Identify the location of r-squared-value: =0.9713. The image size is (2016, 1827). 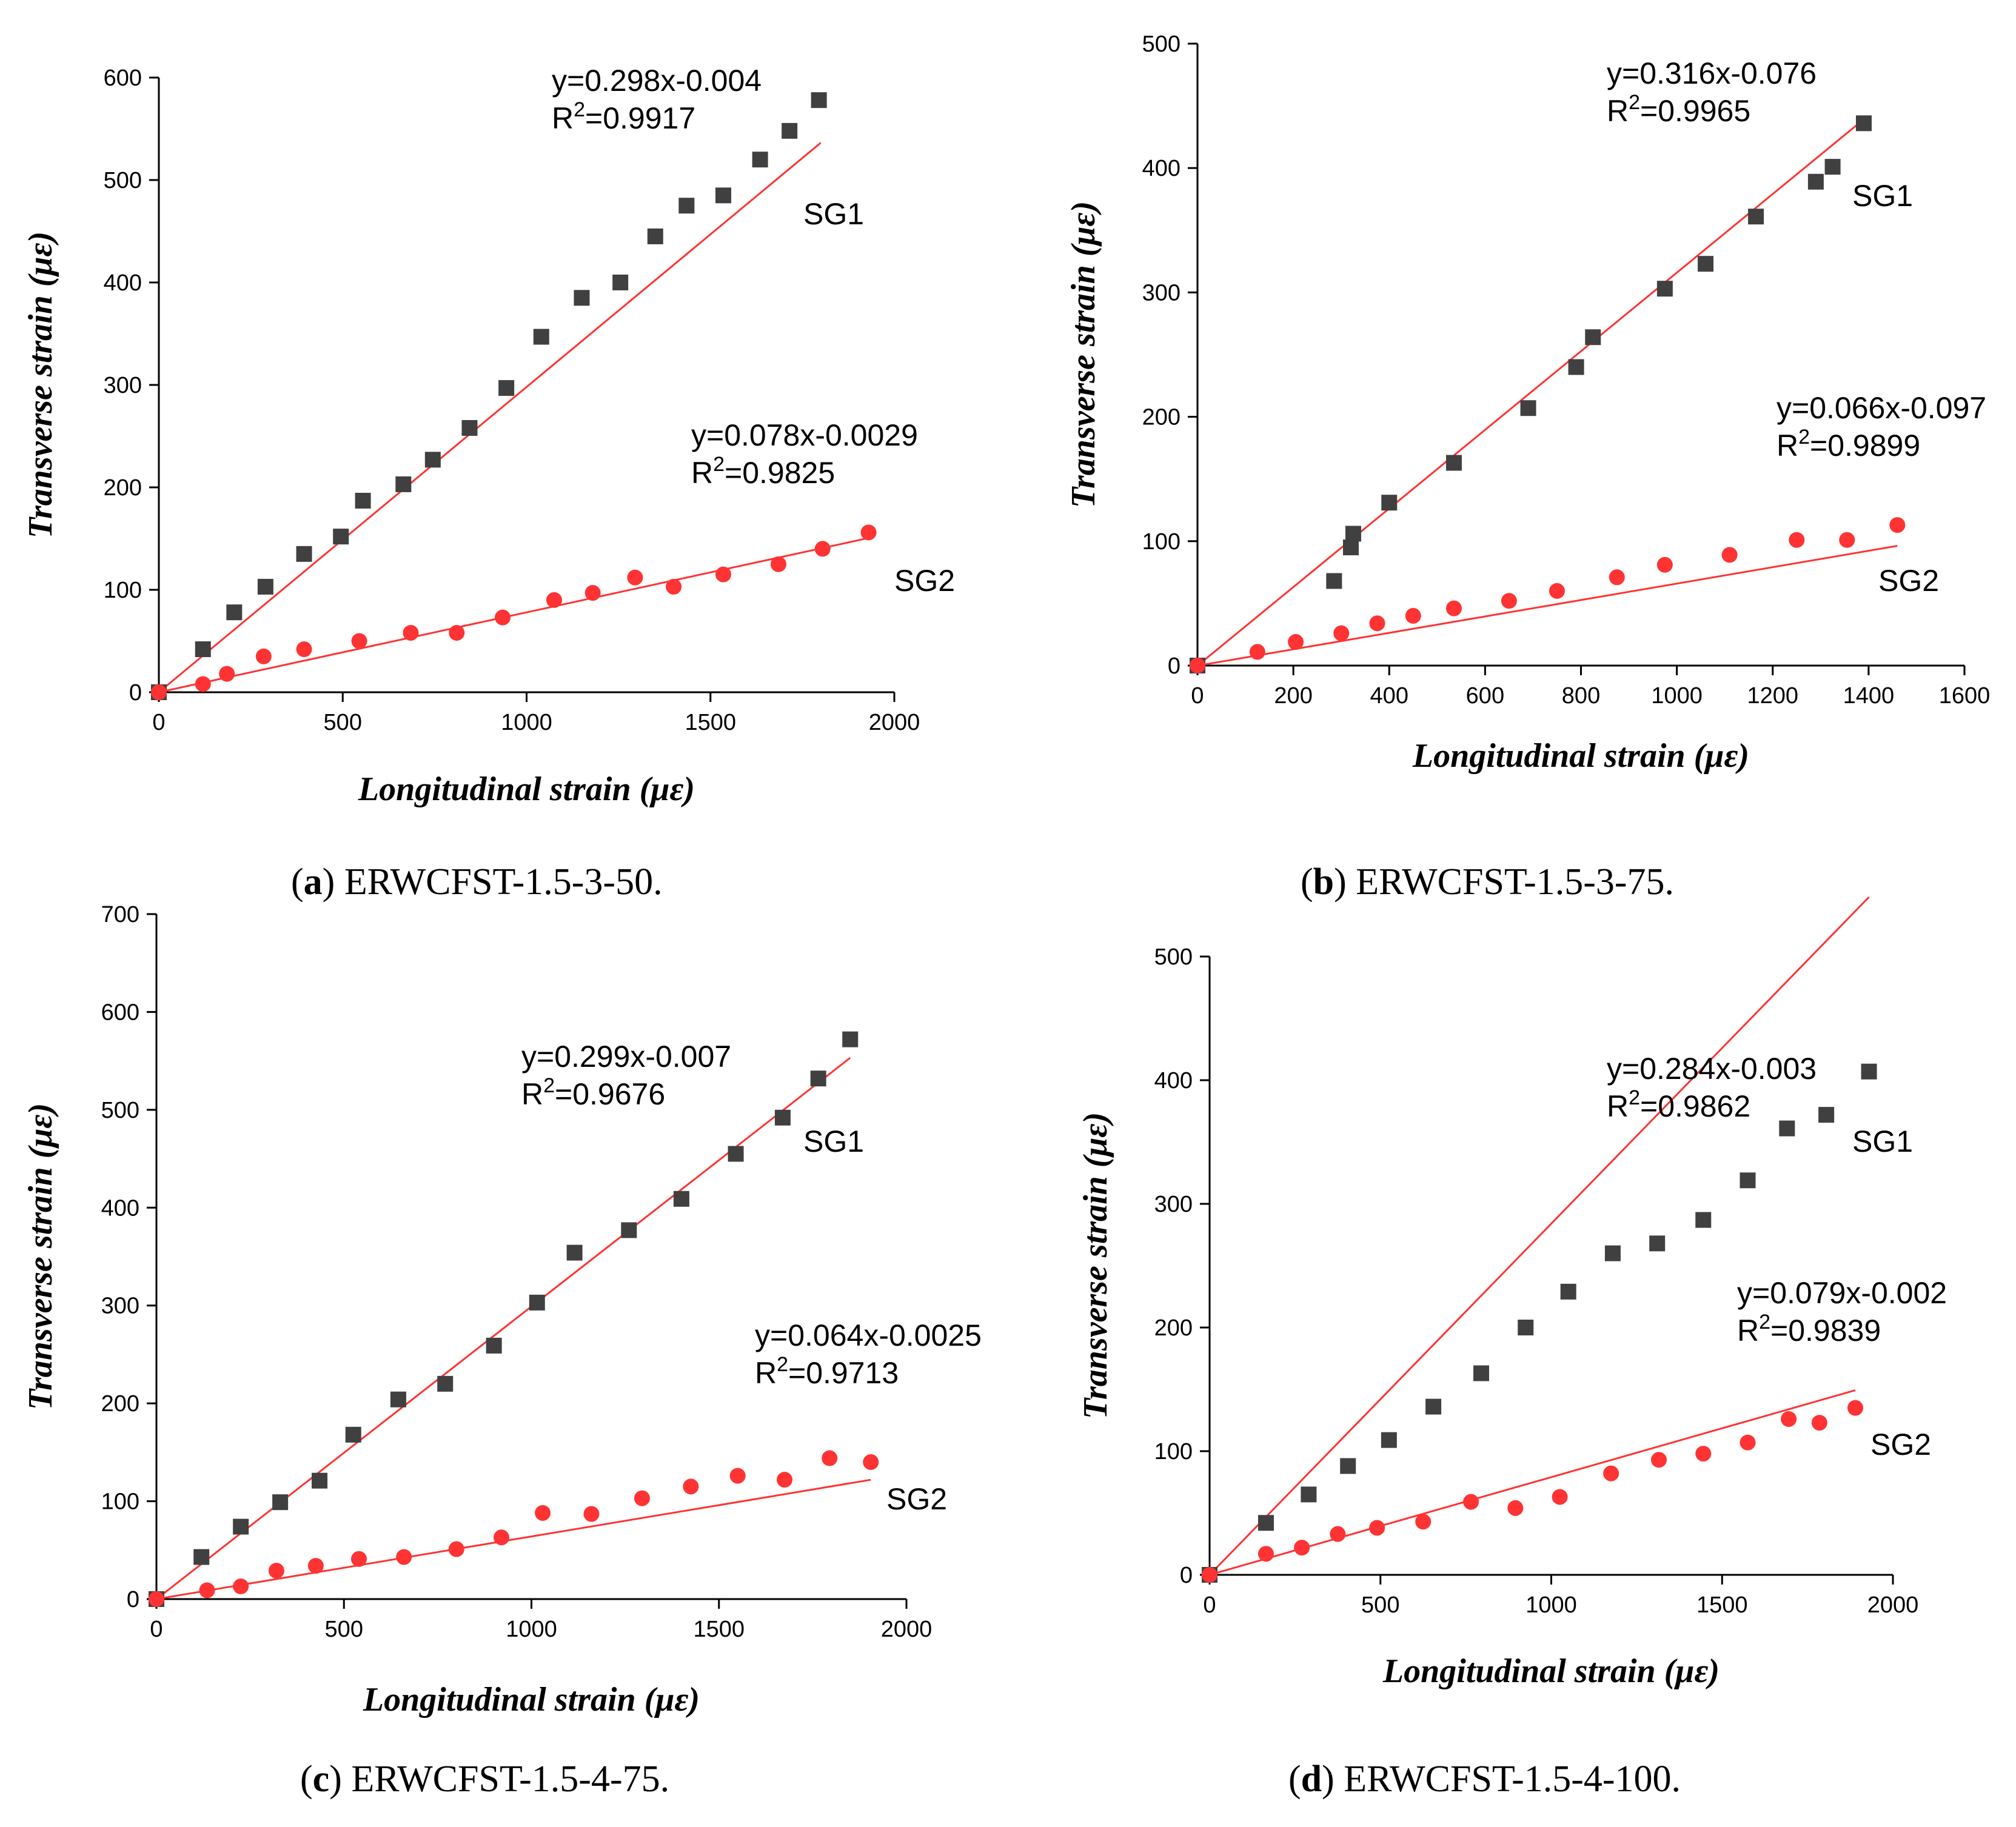
(843, 1373).